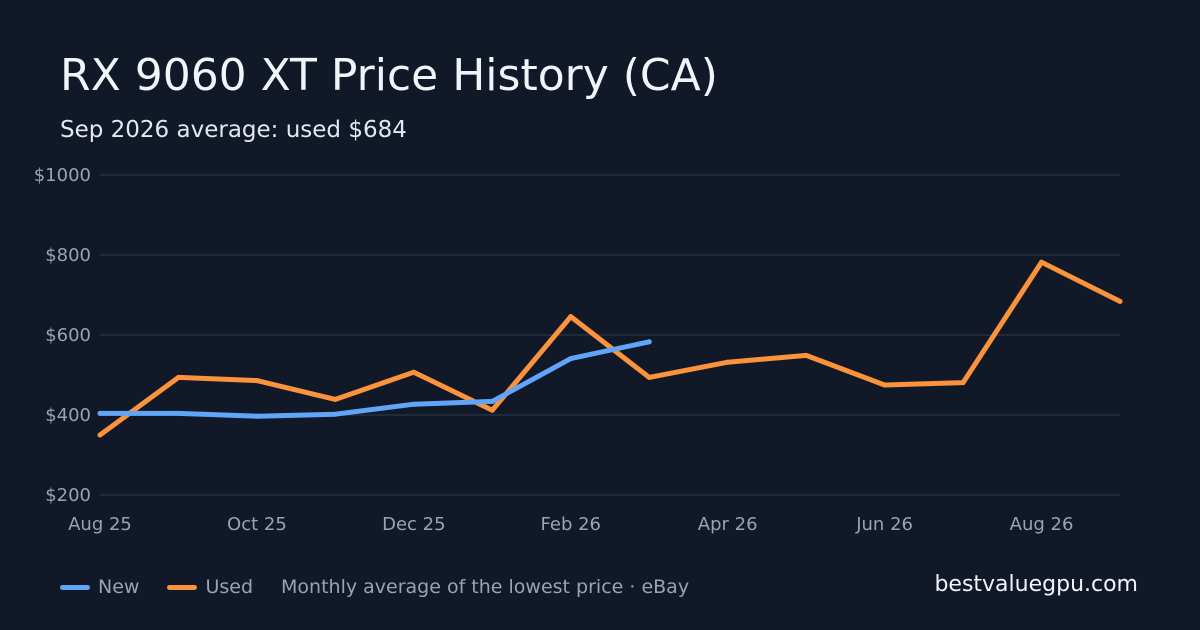 The height and width of the screenshot is (630, 1200). I want to click on legend-label-used: Used, so click(229, 587).